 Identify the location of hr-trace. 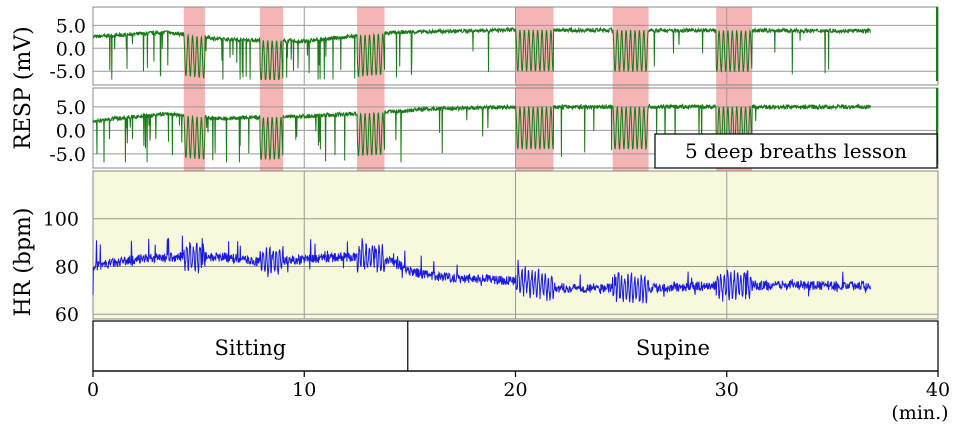
(481, 269).